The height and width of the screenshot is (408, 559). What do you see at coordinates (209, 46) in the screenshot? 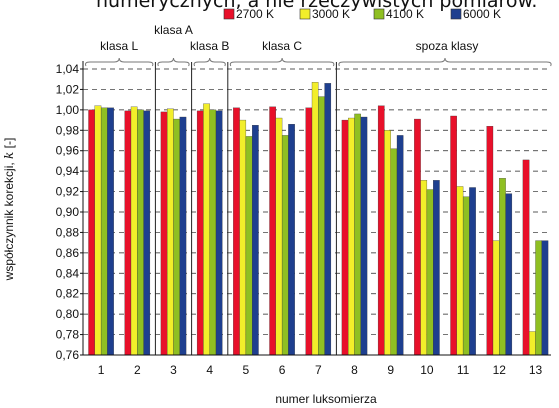
I see `group-label: klasa B` at bounding box center [209, 46].